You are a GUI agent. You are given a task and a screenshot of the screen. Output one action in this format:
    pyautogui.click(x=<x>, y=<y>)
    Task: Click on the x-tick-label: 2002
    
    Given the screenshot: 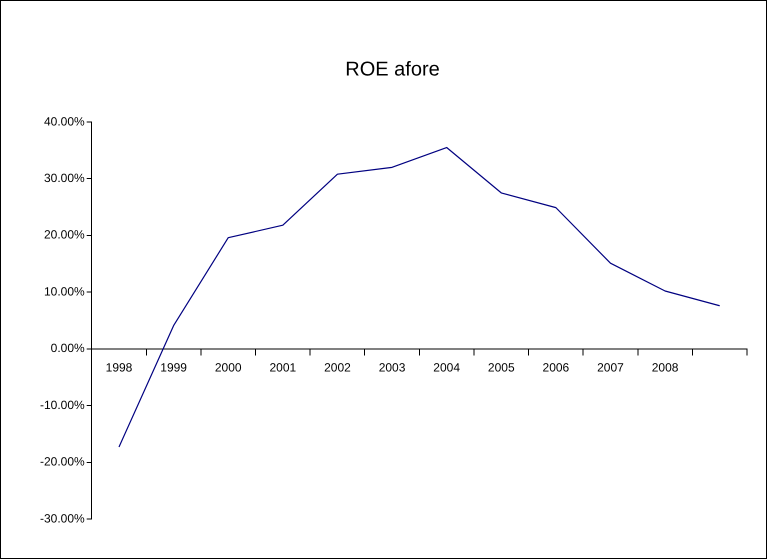 What is the action you would take?
    pyautogui.click(x=338, y=367)
    